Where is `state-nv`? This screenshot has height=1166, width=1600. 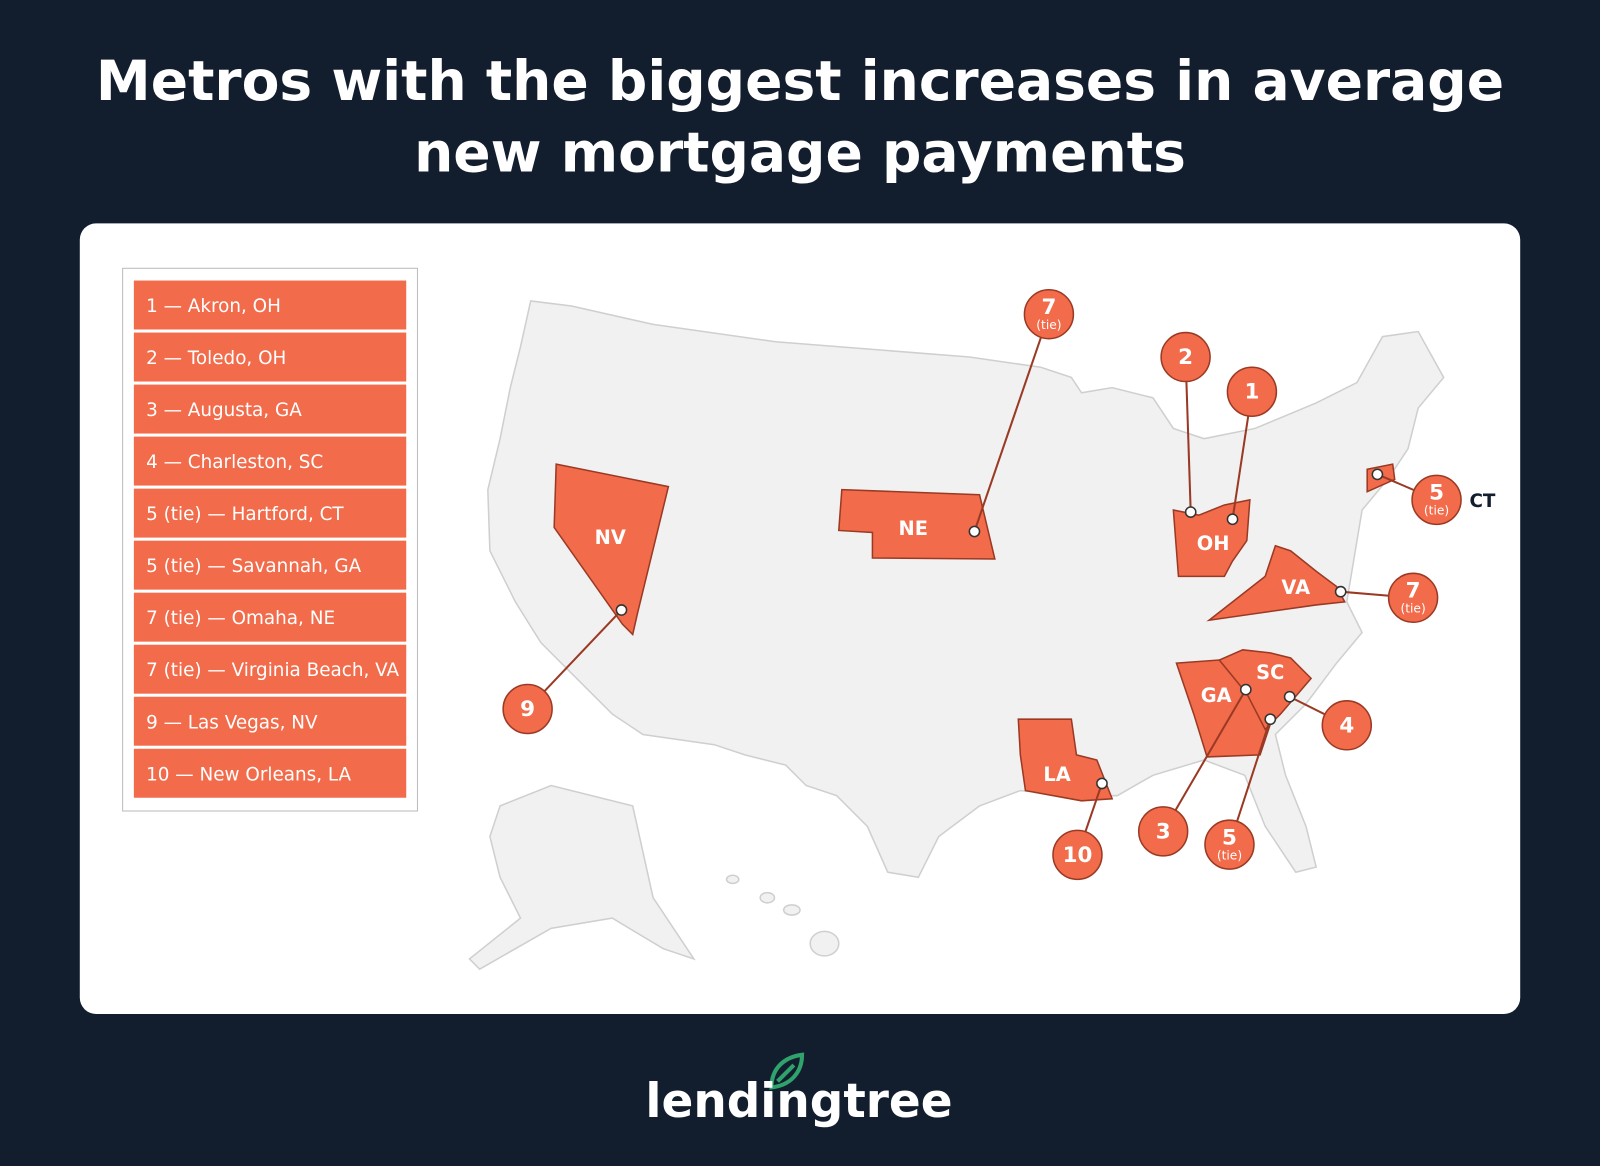 state-nv is located at coordinates (611, 550).